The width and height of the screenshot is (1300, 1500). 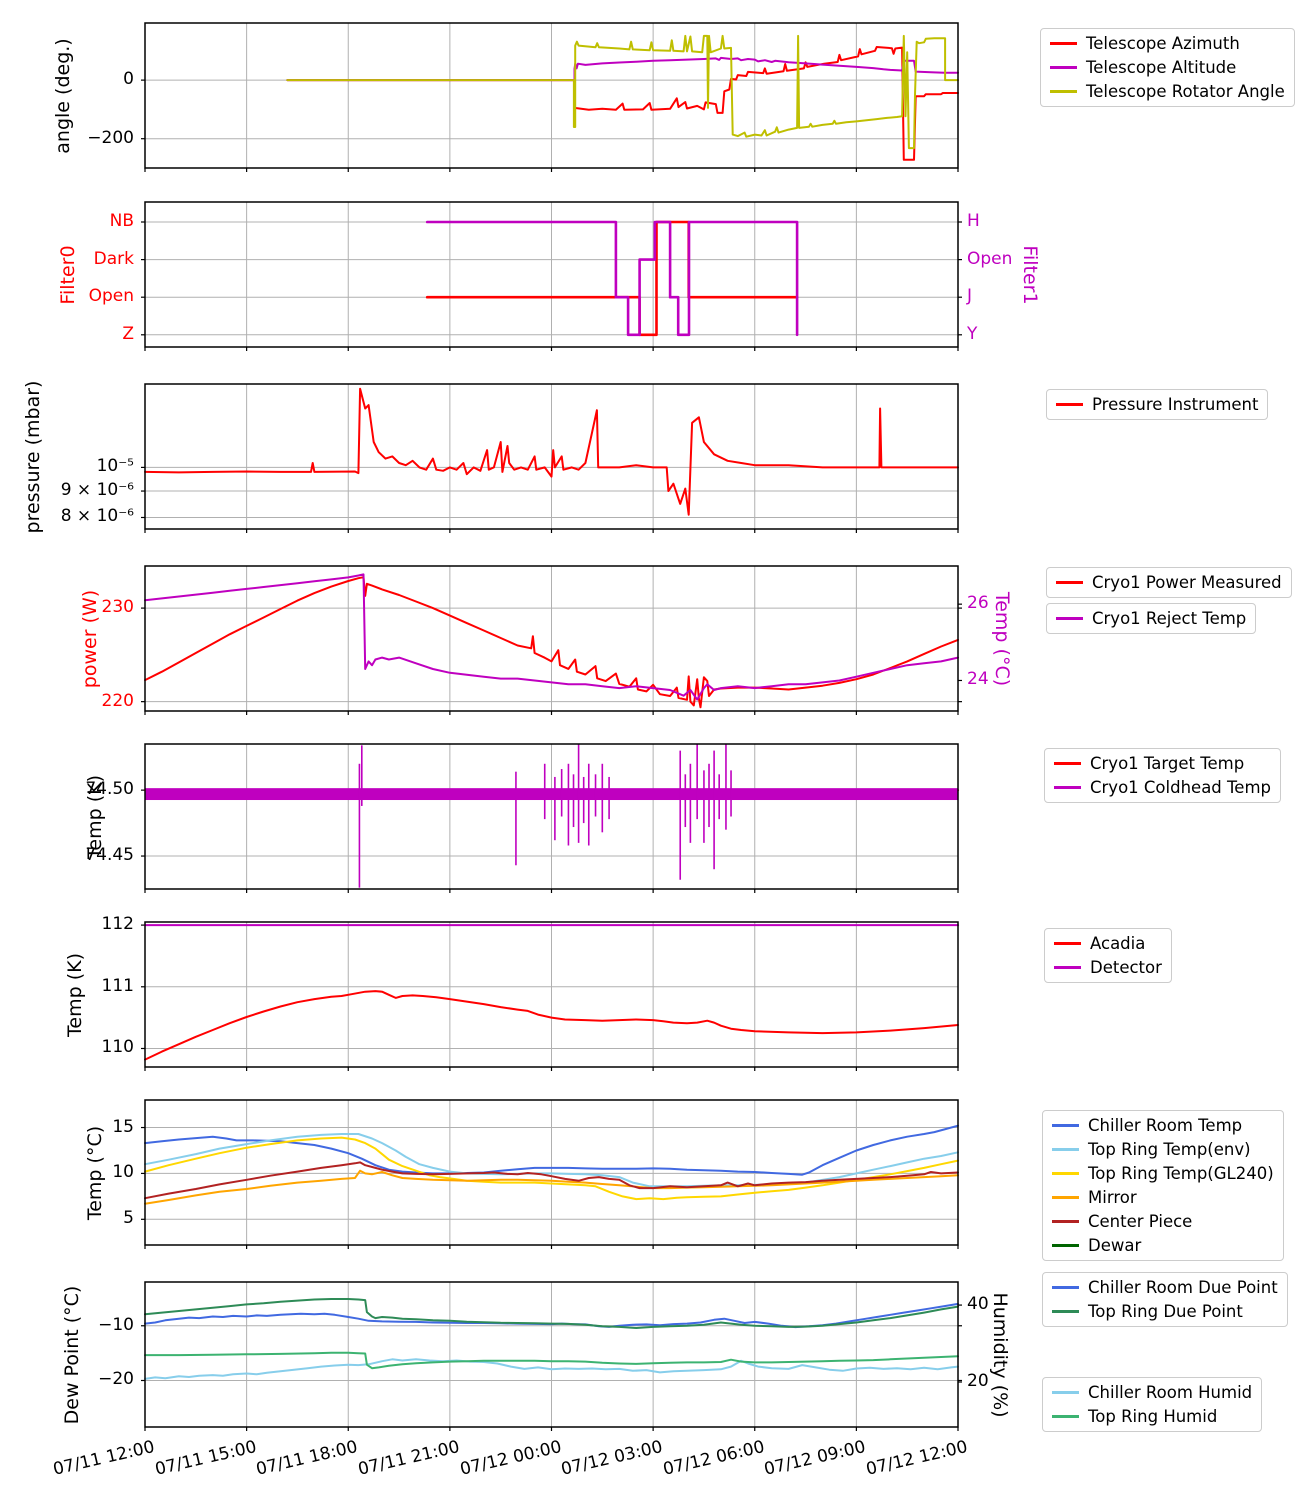 I want to click on filter1-line, so click(x=612, y=278).